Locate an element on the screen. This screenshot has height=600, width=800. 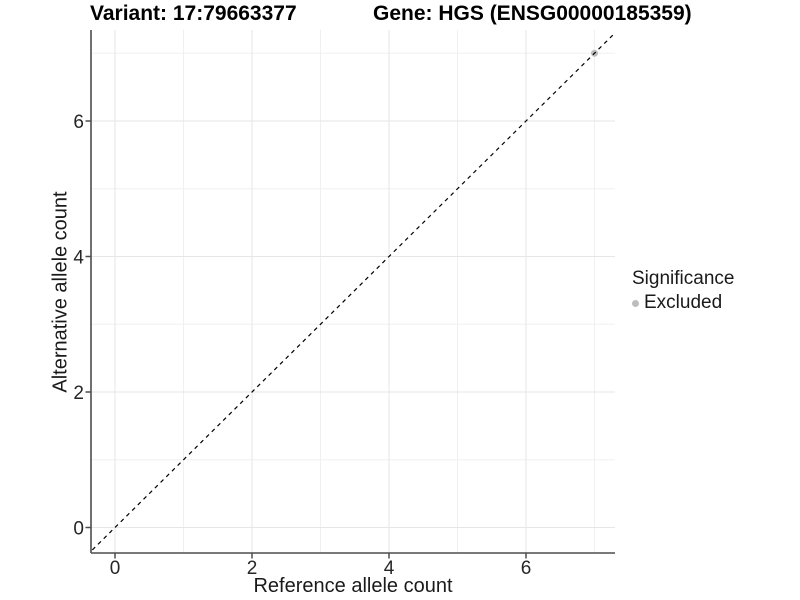
y-tick-label: 2 is located at coordinates (78, 393).